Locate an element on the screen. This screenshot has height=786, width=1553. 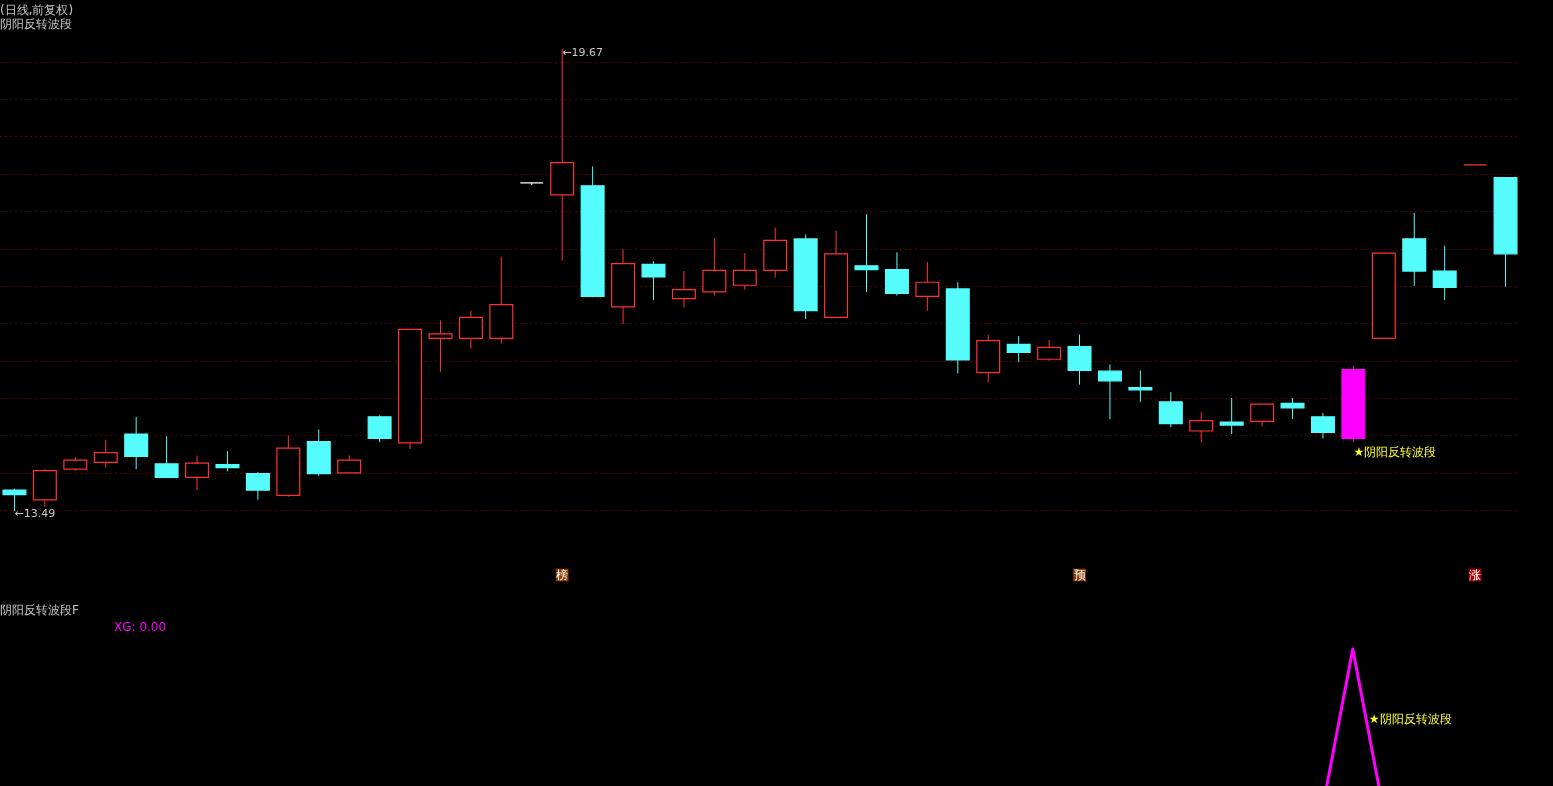
chart-title: 阴阳反转波段F is located at coordinates (39, 610).